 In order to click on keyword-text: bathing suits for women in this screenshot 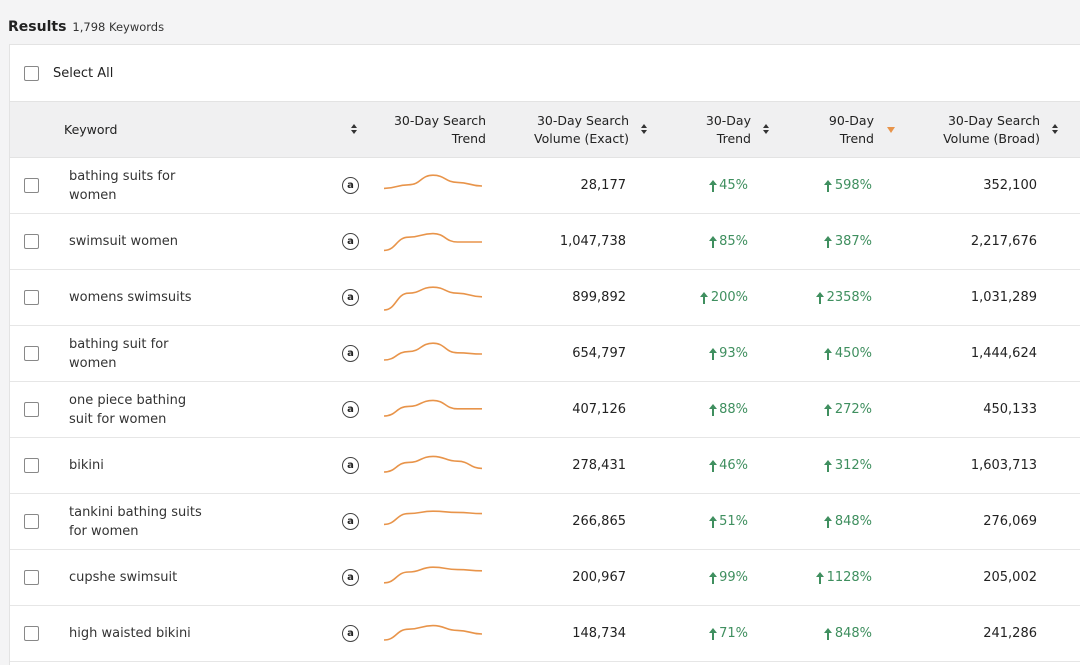, I will do `click(122, 185)`.